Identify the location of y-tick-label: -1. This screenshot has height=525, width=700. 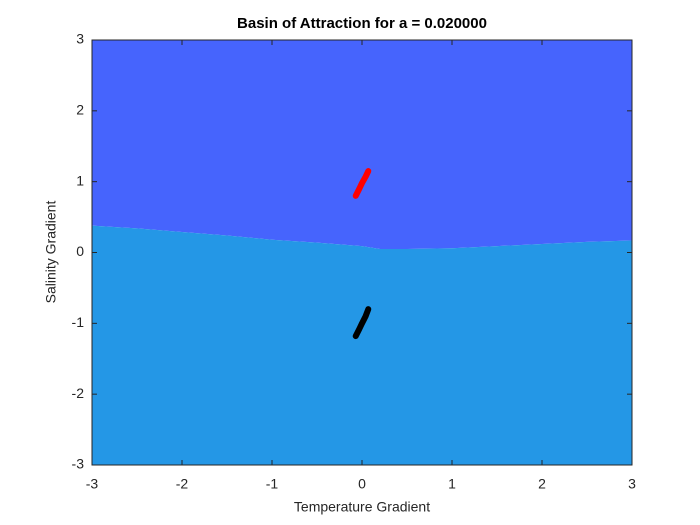
(78, 322).